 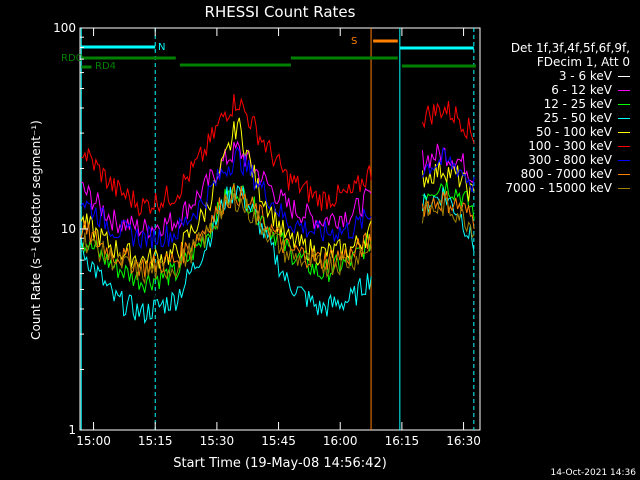 I want to click on x-tick-label-1: 15:15, so click(x=155, y=441).